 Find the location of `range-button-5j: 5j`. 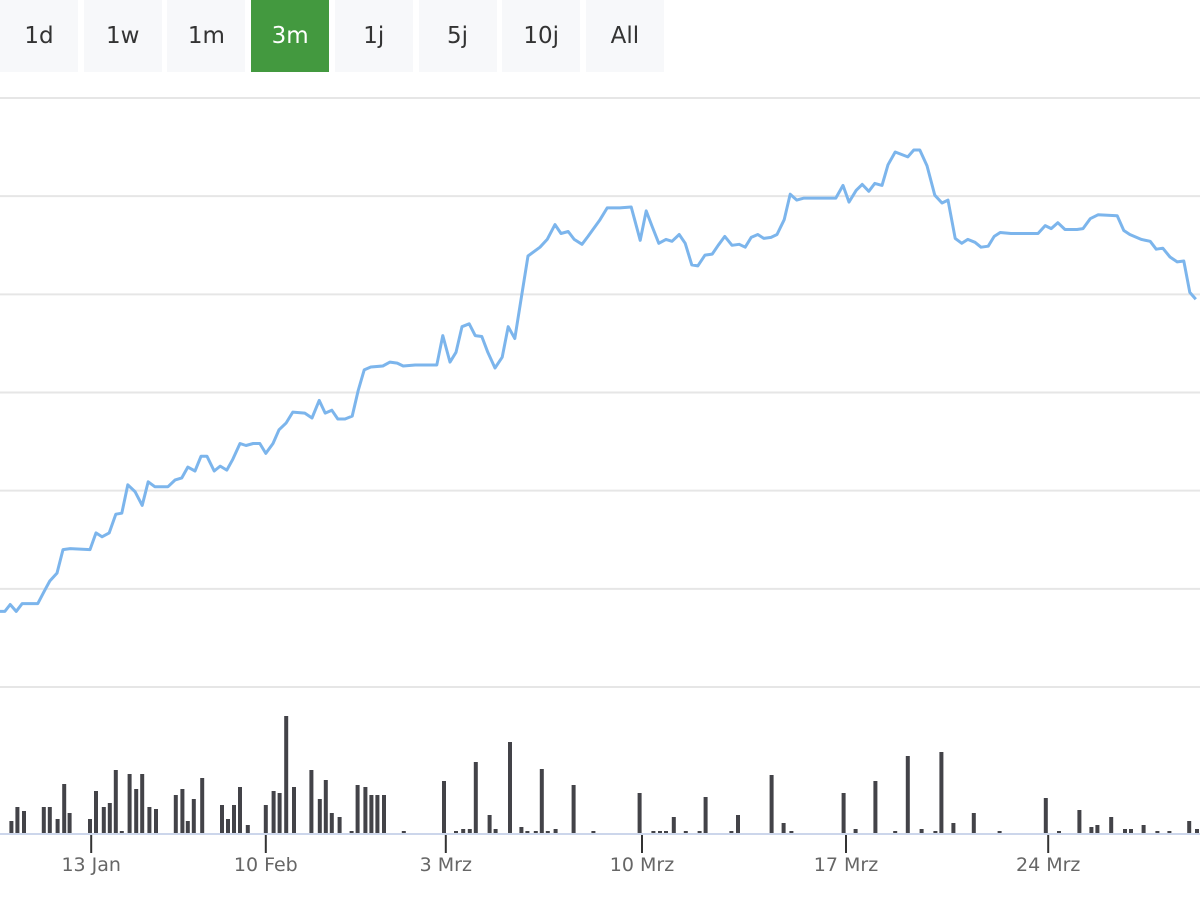

range-button-5j: 5j is located at coordinates (457, 36).